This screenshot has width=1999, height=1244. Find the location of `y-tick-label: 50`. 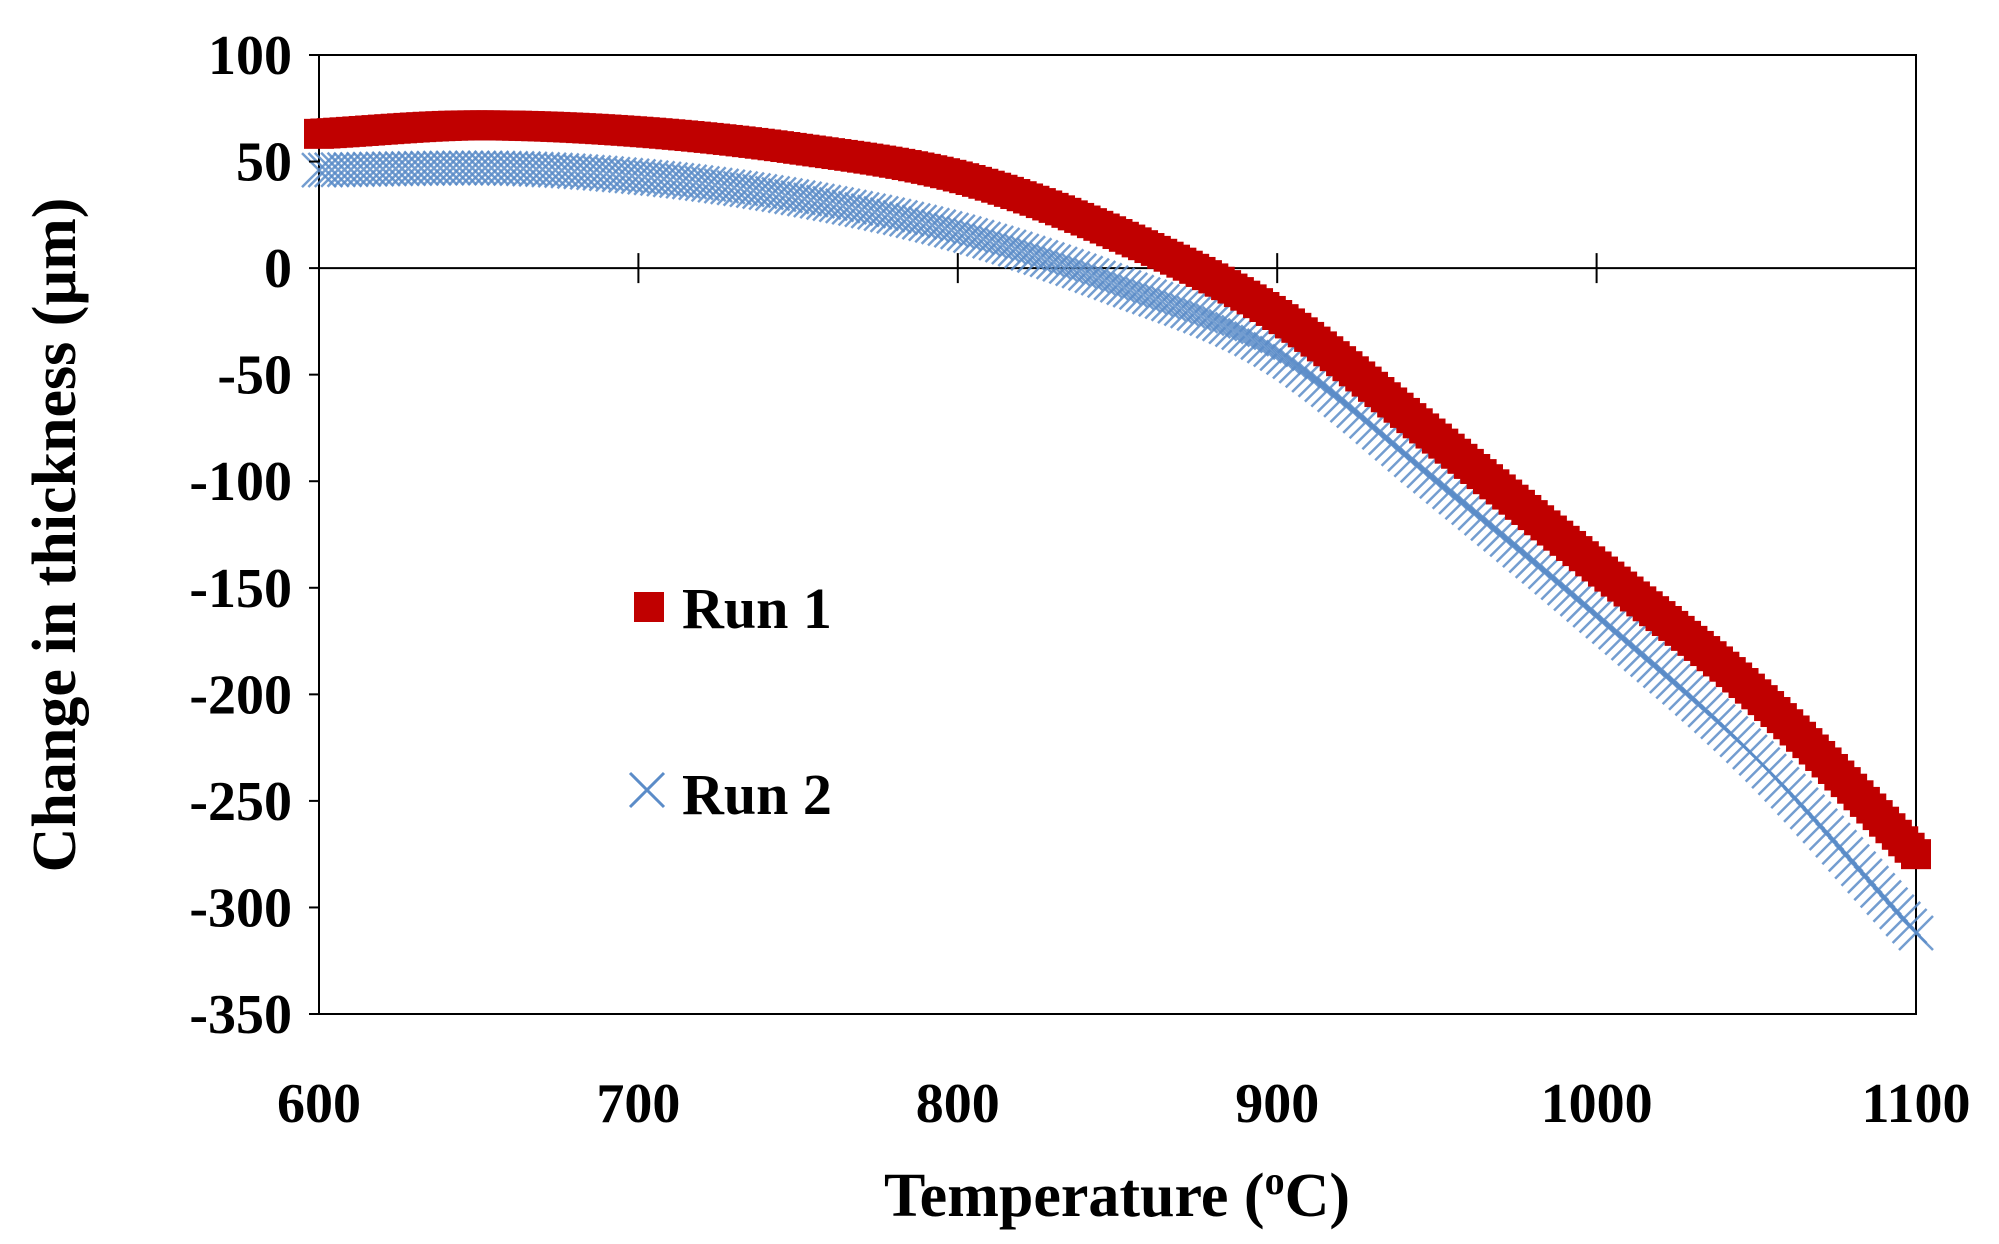

y-tick-label: 50 is located at coordinates (264, 163).